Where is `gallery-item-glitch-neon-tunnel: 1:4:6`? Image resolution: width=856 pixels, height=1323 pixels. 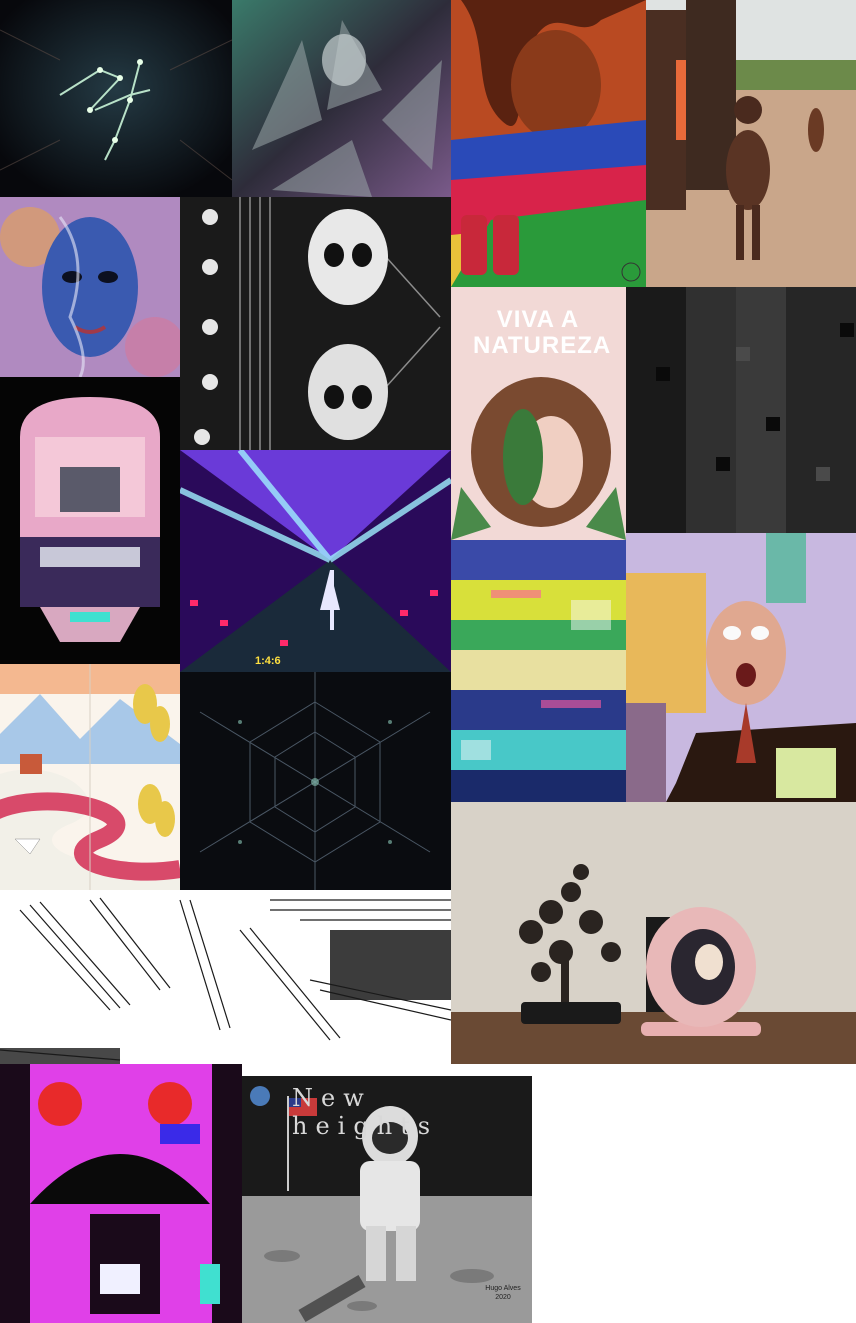
gallery-item-glitch-neon-tunnel: 1:4:6 is located at coordinates (315, 561).